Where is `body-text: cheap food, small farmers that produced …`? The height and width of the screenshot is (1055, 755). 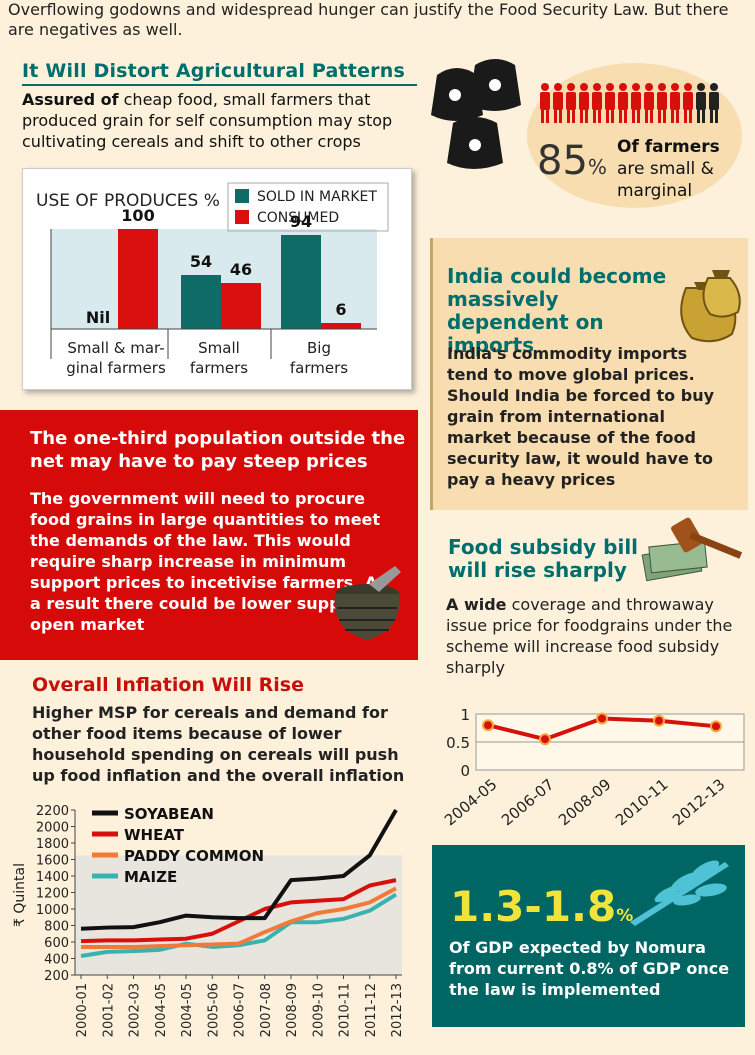
body-text: cheap food, small farmers that produced … is located at coordinates (207, 120).